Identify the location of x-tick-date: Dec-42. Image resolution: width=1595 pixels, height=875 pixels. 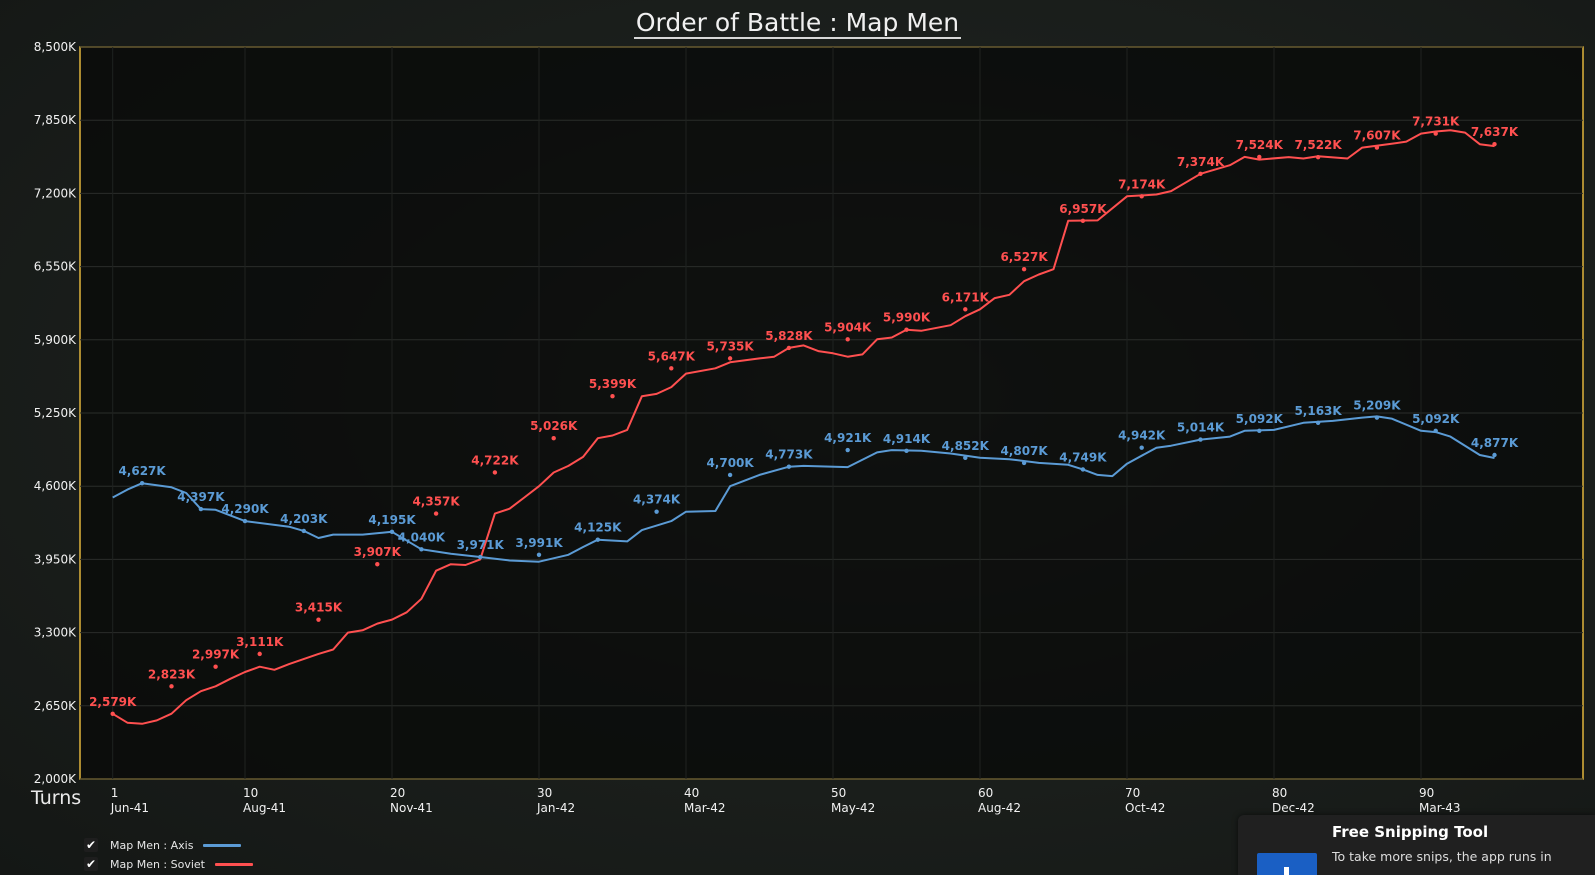
(1293, 808).